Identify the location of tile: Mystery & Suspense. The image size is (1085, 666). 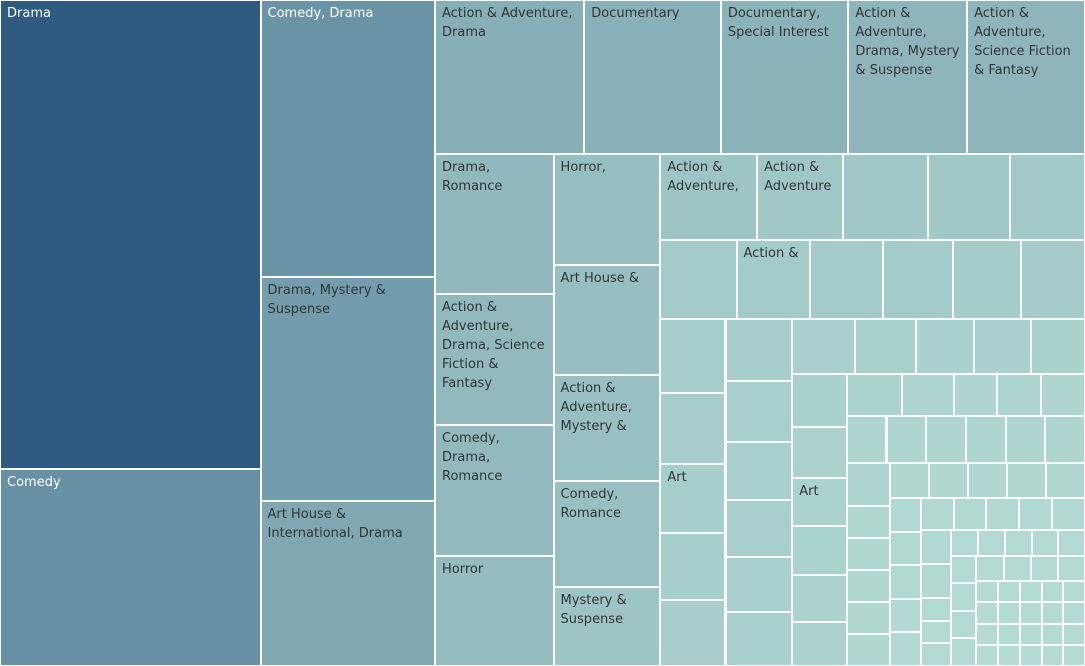
(607, 626).